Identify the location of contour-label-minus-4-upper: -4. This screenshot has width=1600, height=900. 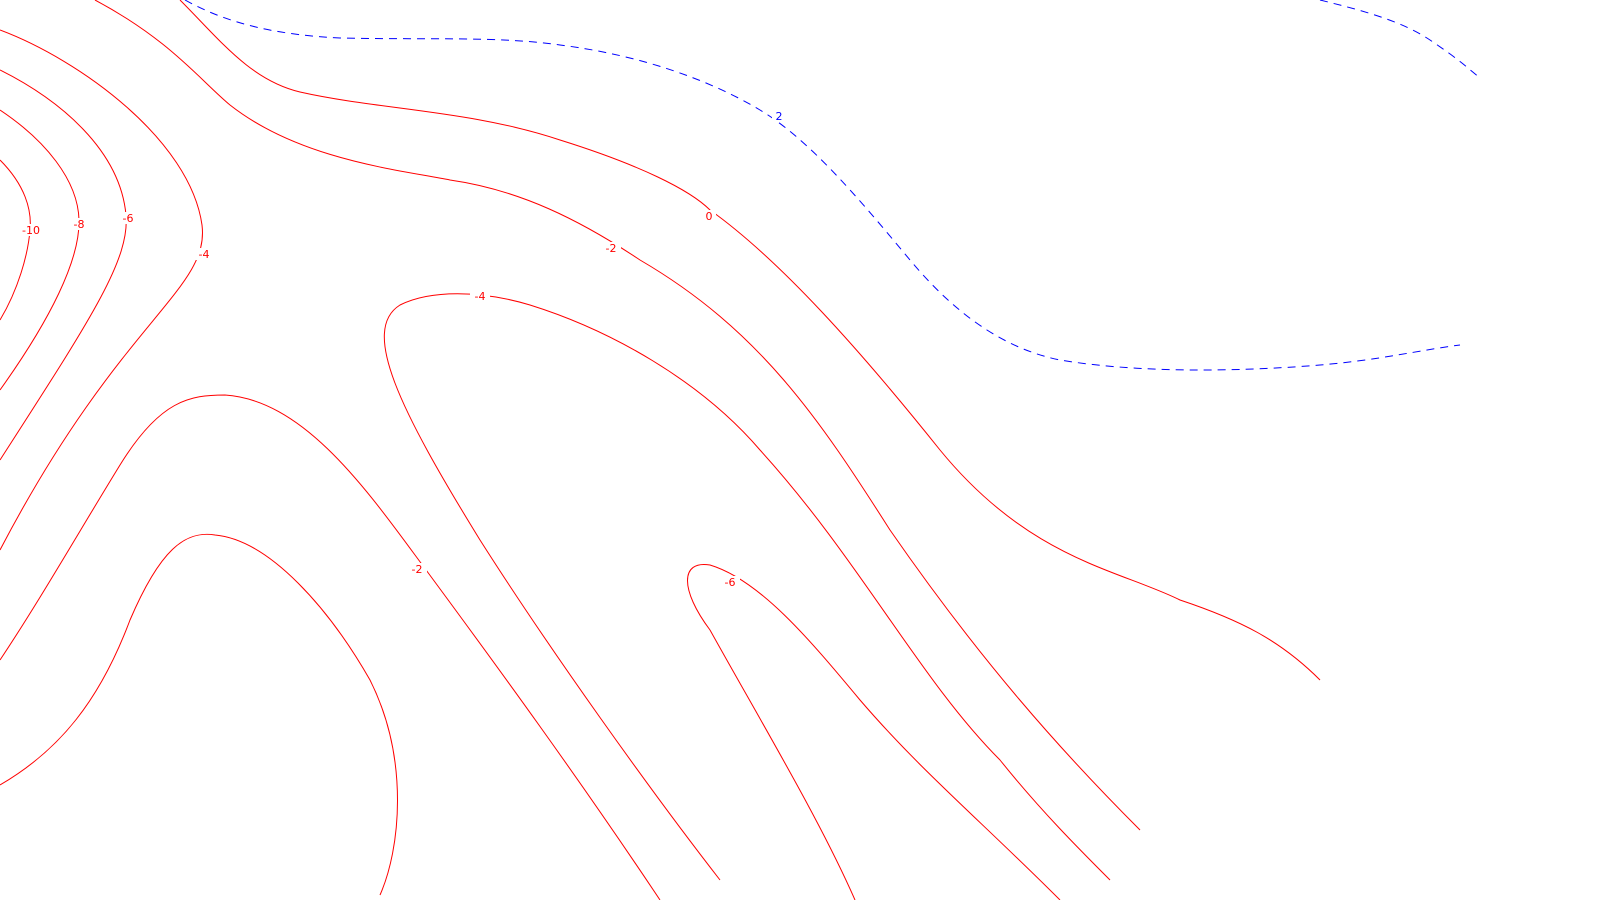
(204, 254).